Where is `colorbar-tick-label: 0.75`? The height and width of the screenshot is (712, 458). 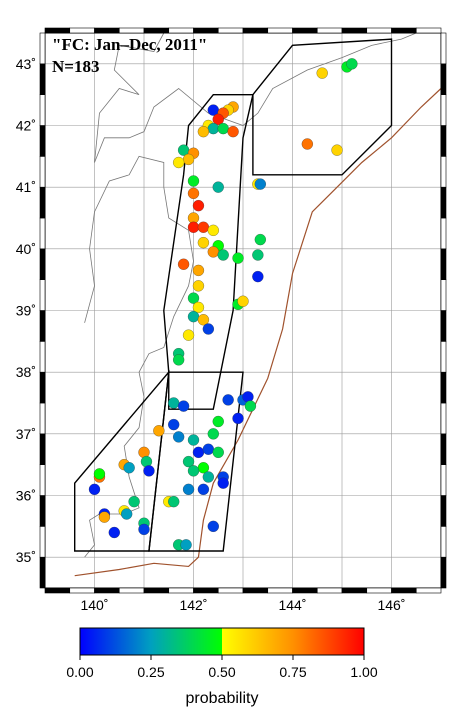 colorbar-tick-label: 0.75 is located at coordinates (292, 672).